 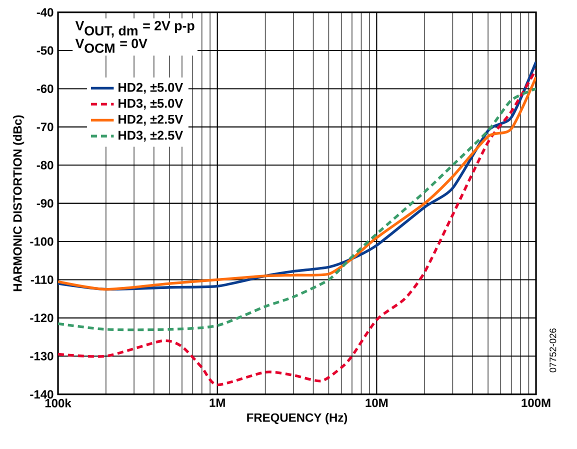 I want to click on x-tick-label: 1M, so click(x=217, y=402).